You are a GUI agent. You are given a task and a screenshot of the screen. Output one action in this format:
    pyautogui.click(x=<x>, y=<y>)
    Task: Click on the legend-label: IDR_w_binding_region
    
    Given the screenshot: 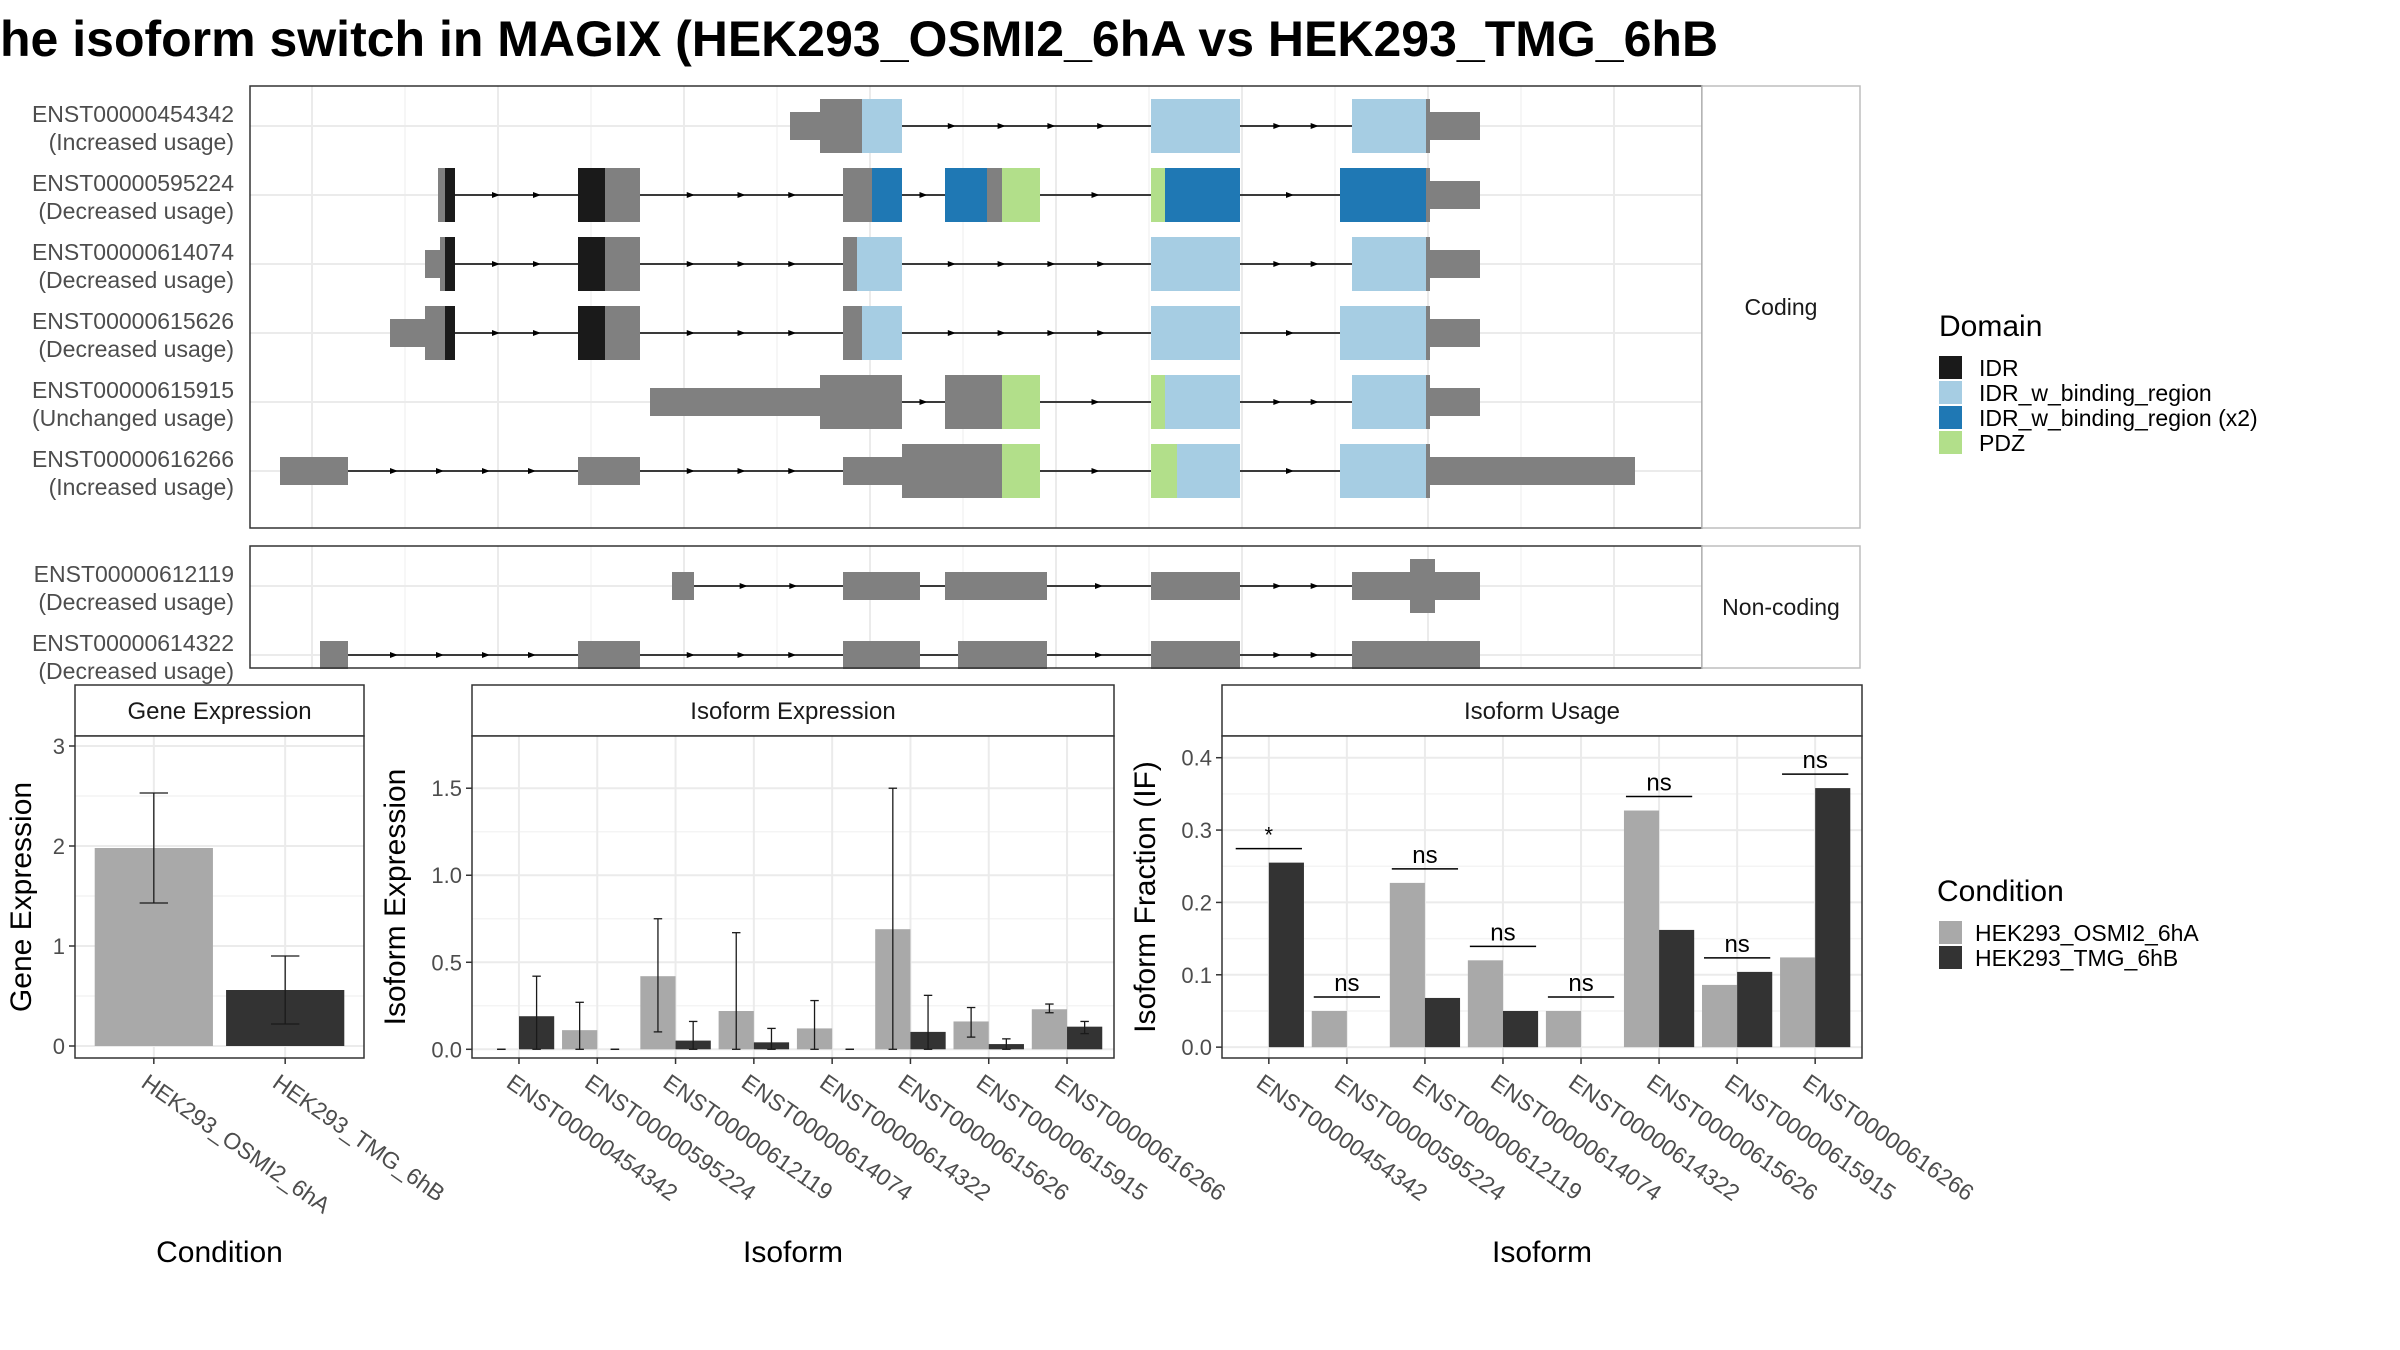 What is the action you would take?
    pyautogui.click(x=2095, y=393)
    